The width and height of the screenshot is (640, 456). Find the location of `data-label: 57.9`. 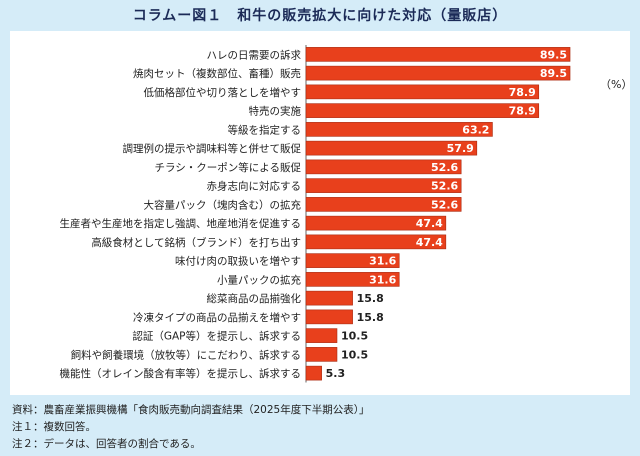

data-label: 57.9 is located at coordinates (460, 148).